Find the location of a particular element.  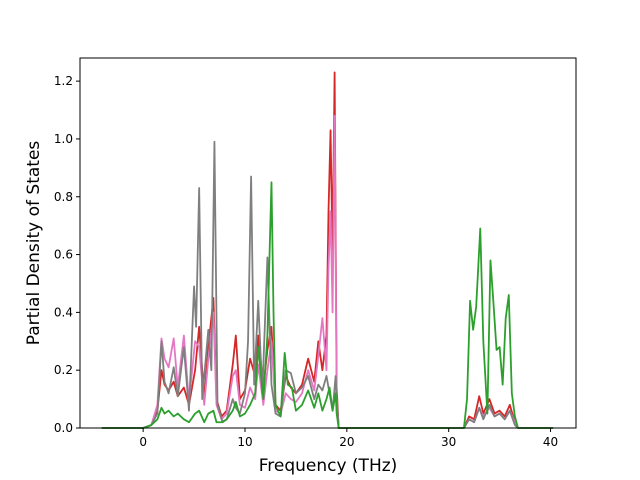

y-tick-label: 0.6 is located at coordinates (63, 255).